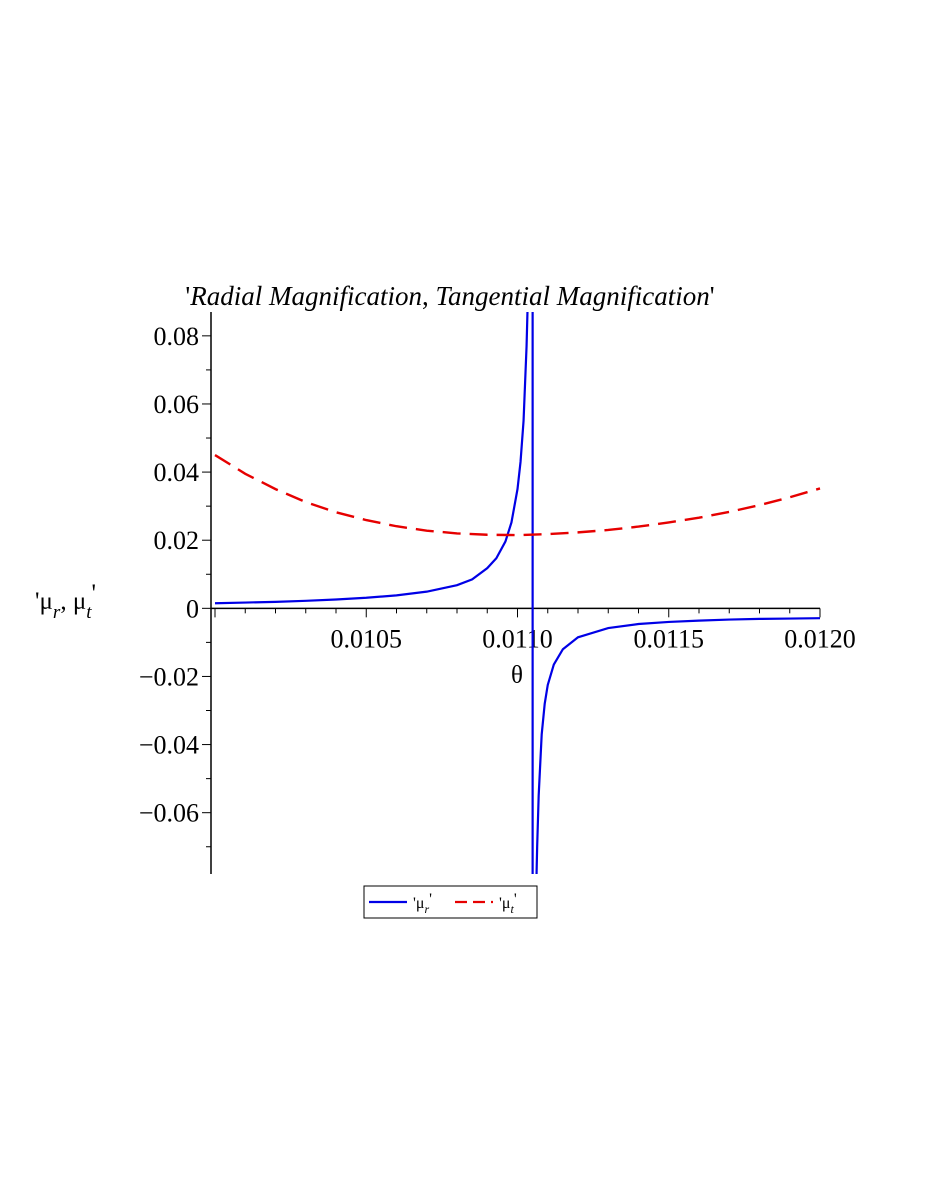 This screenshot has width=926, height=1199. I want to click on y-tick-label: −0.02, so click(169, 676).